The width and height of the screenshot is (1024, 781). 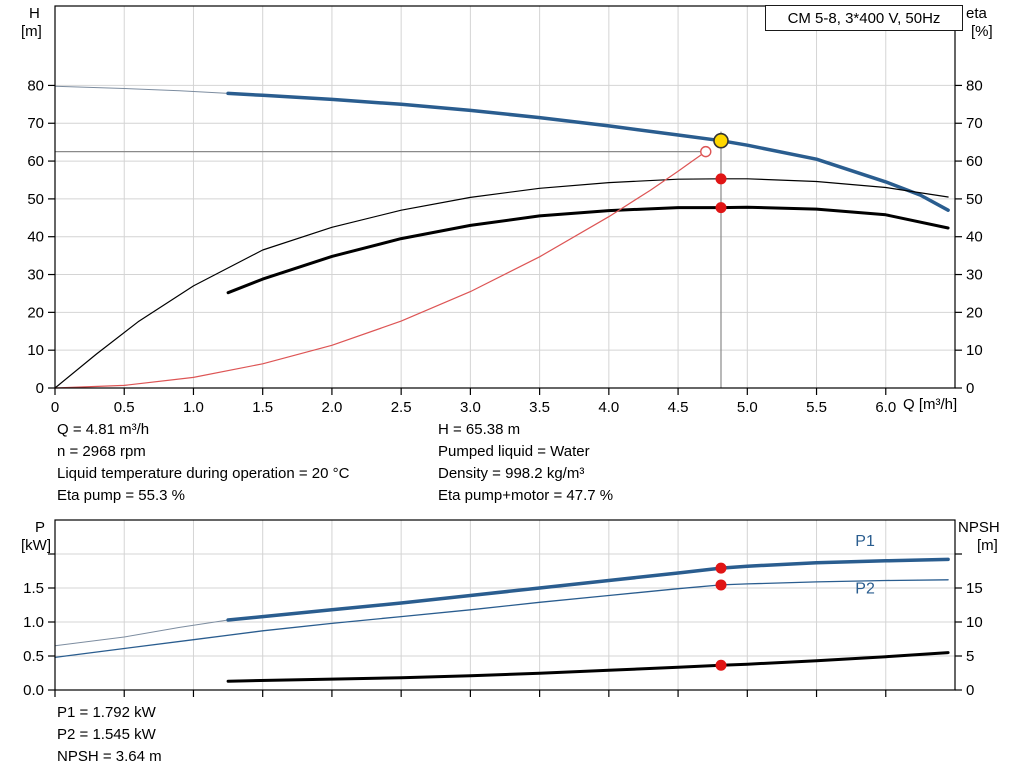 What do you see at coordinates (721, 179) in the screenshot?
I see `eta-pump-point` at bounding box center [721, 179].